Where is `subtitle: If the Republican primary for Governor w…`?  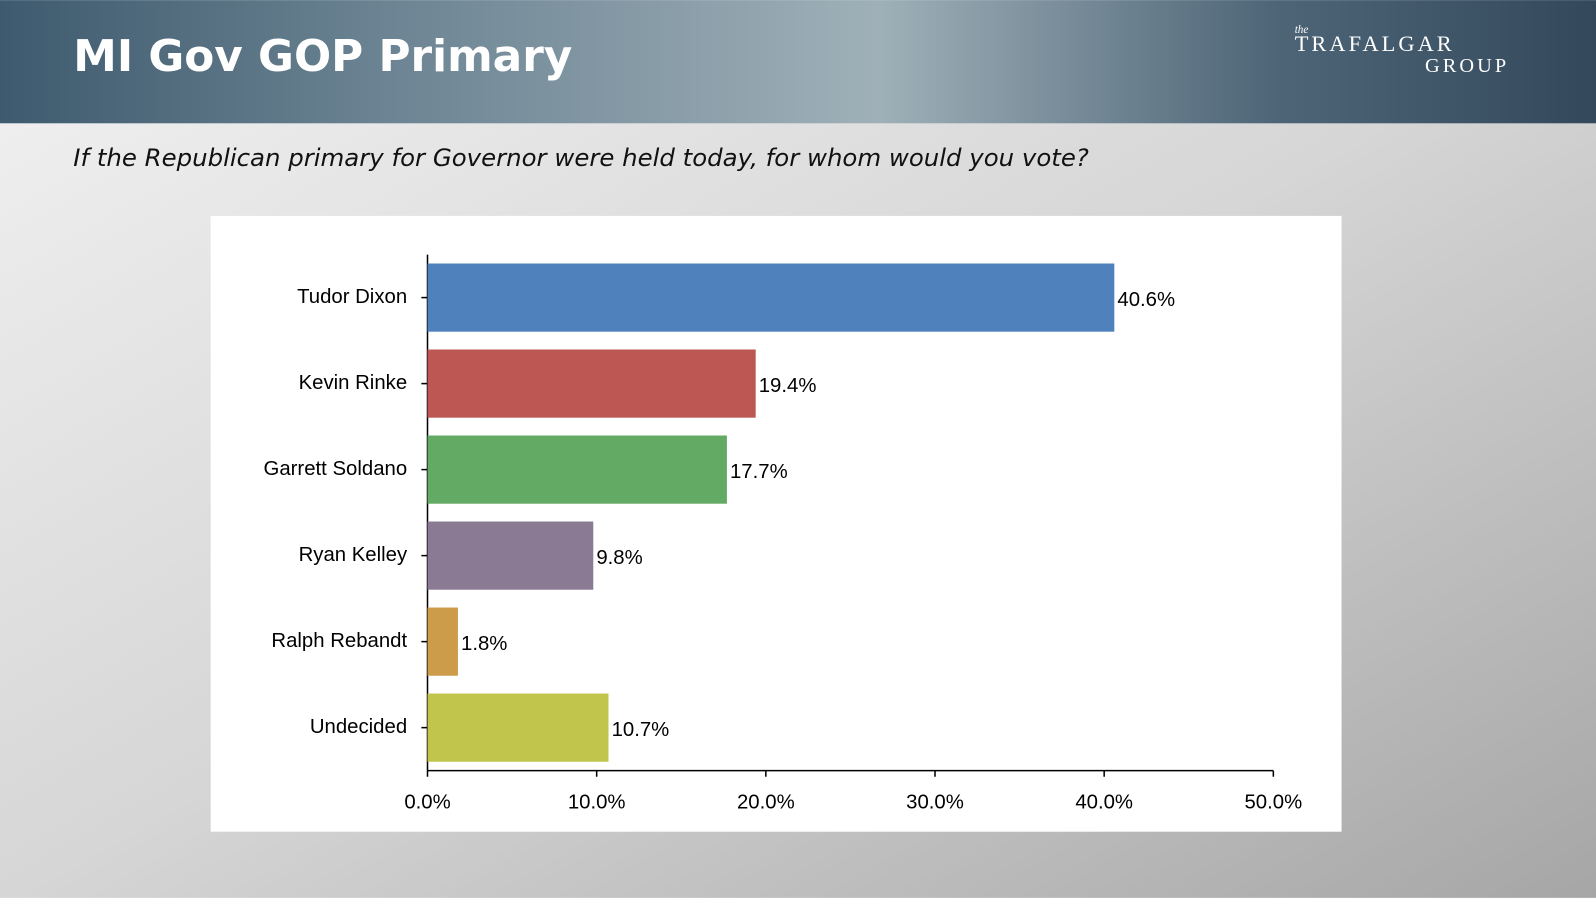 subtitle: If the Republican primary for Governor w… is located at coordinates (581, 157).